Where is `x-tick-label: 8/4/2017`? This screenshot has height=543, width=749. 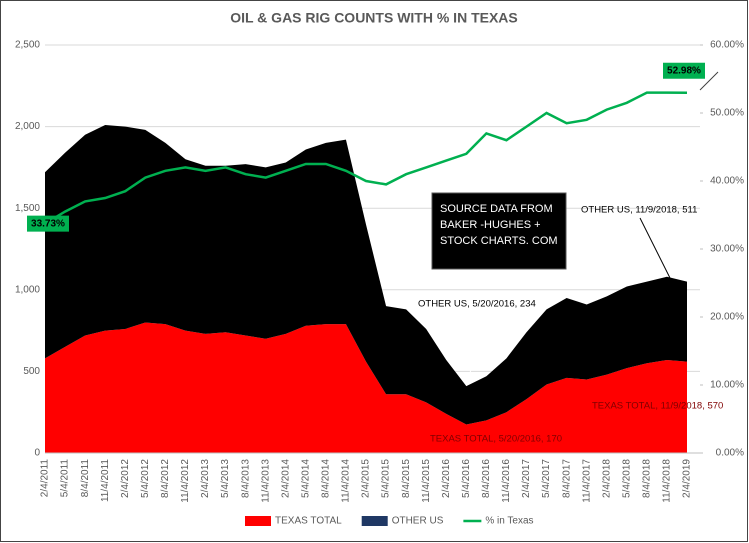 x-tick-label: 8/4/2017 is located at coordinates (566, 478).